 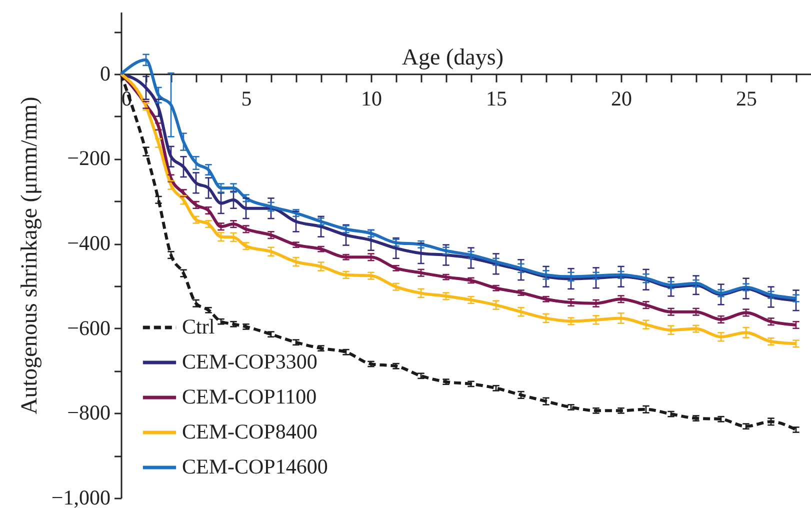 I want to click on legend-label: CEM-COP3300, so click(x=250, y=362).